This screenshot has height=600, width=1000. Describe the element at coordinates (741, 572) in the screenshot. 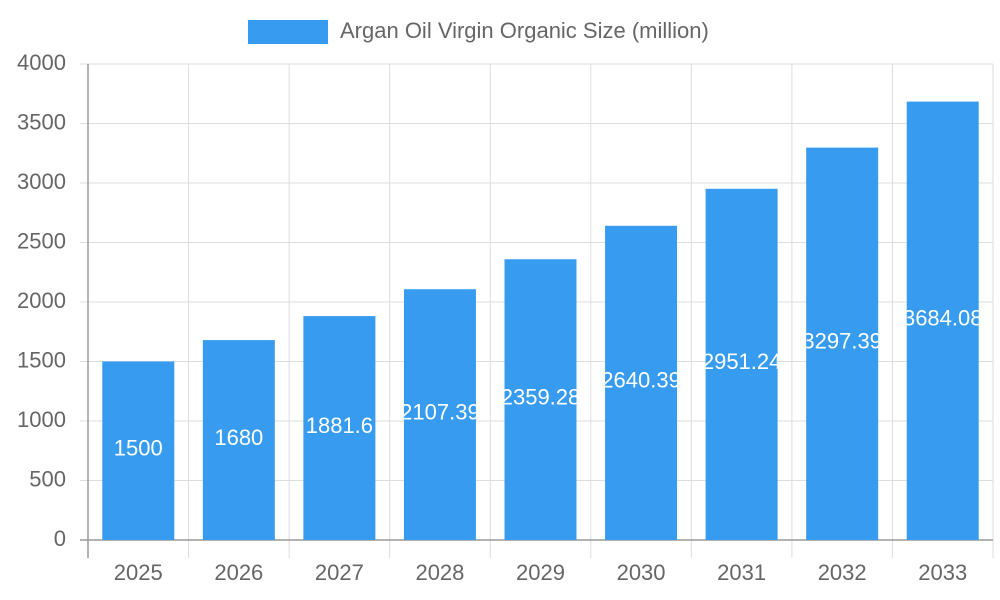

I see `x-tick-label: 2031` at that location.